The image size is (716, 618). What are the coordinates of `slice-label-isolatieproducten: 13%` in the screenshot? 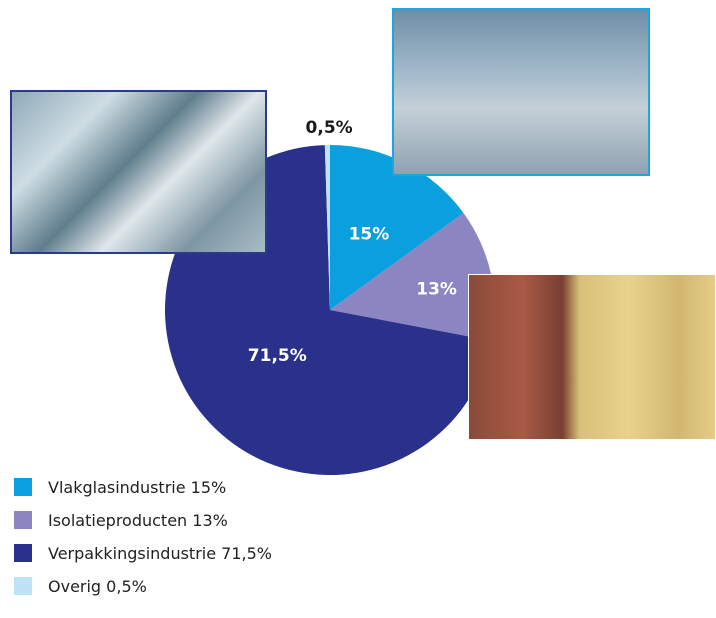 It's located at (436, 289).